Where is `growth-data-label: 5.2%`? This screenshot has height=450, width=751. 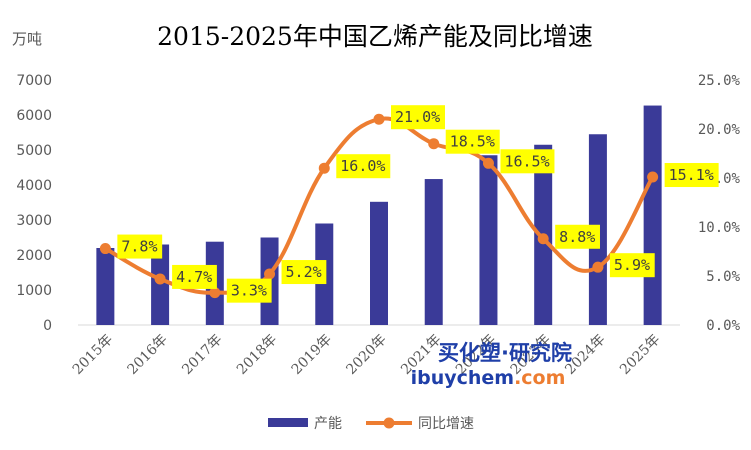 growth-data-label: 5.2% is located at coordinates (304, 272).